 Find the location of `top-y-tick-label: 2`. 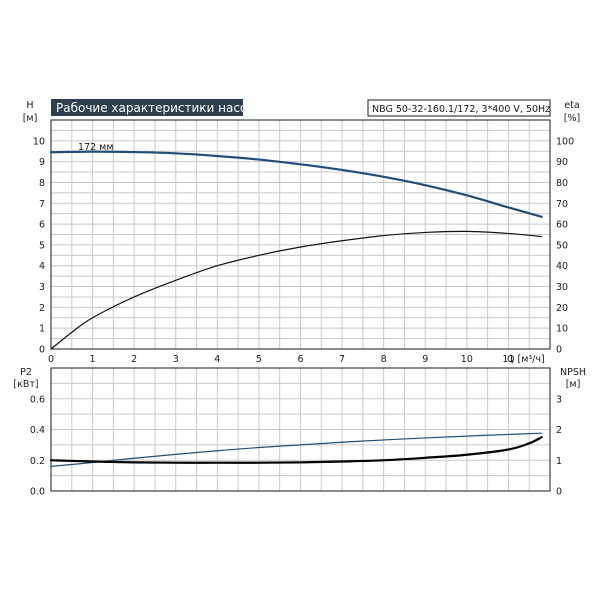

top-y-tick-label: 2 is located at coordinates (42, 308).